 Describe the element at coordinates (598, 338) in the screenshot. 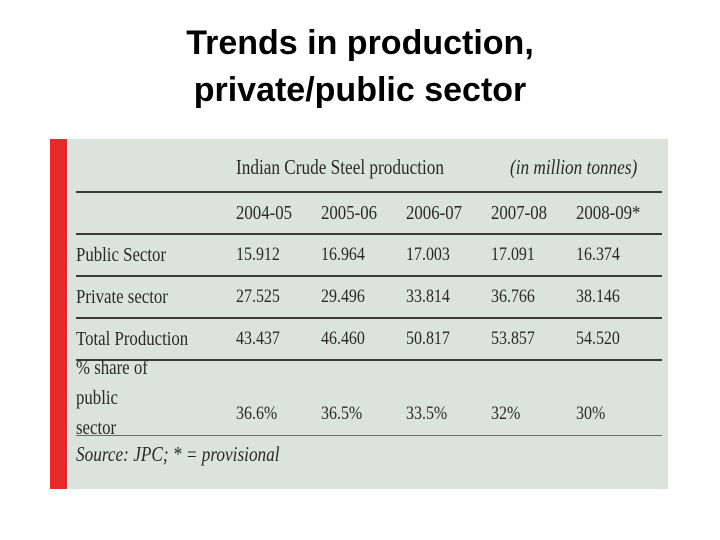

I see `table-cell: 54.520` at that location.